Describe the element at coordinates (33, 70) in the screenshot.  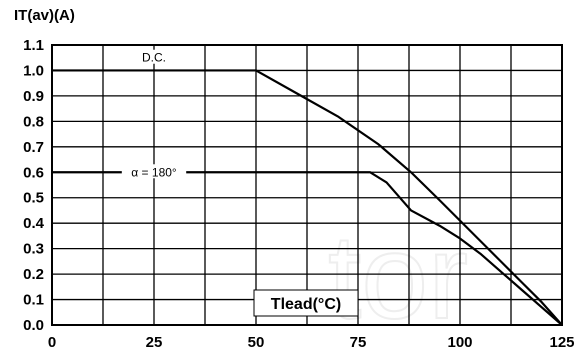
I see `y-tick-label: 1.0` at that location.